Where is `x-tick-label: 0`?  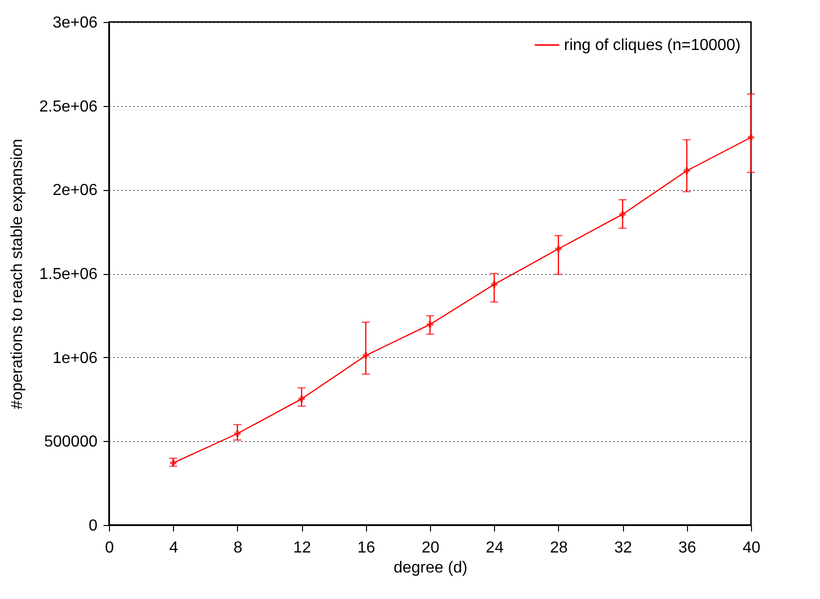 x-tick-label: 0 is located at coordinates (109, 548).